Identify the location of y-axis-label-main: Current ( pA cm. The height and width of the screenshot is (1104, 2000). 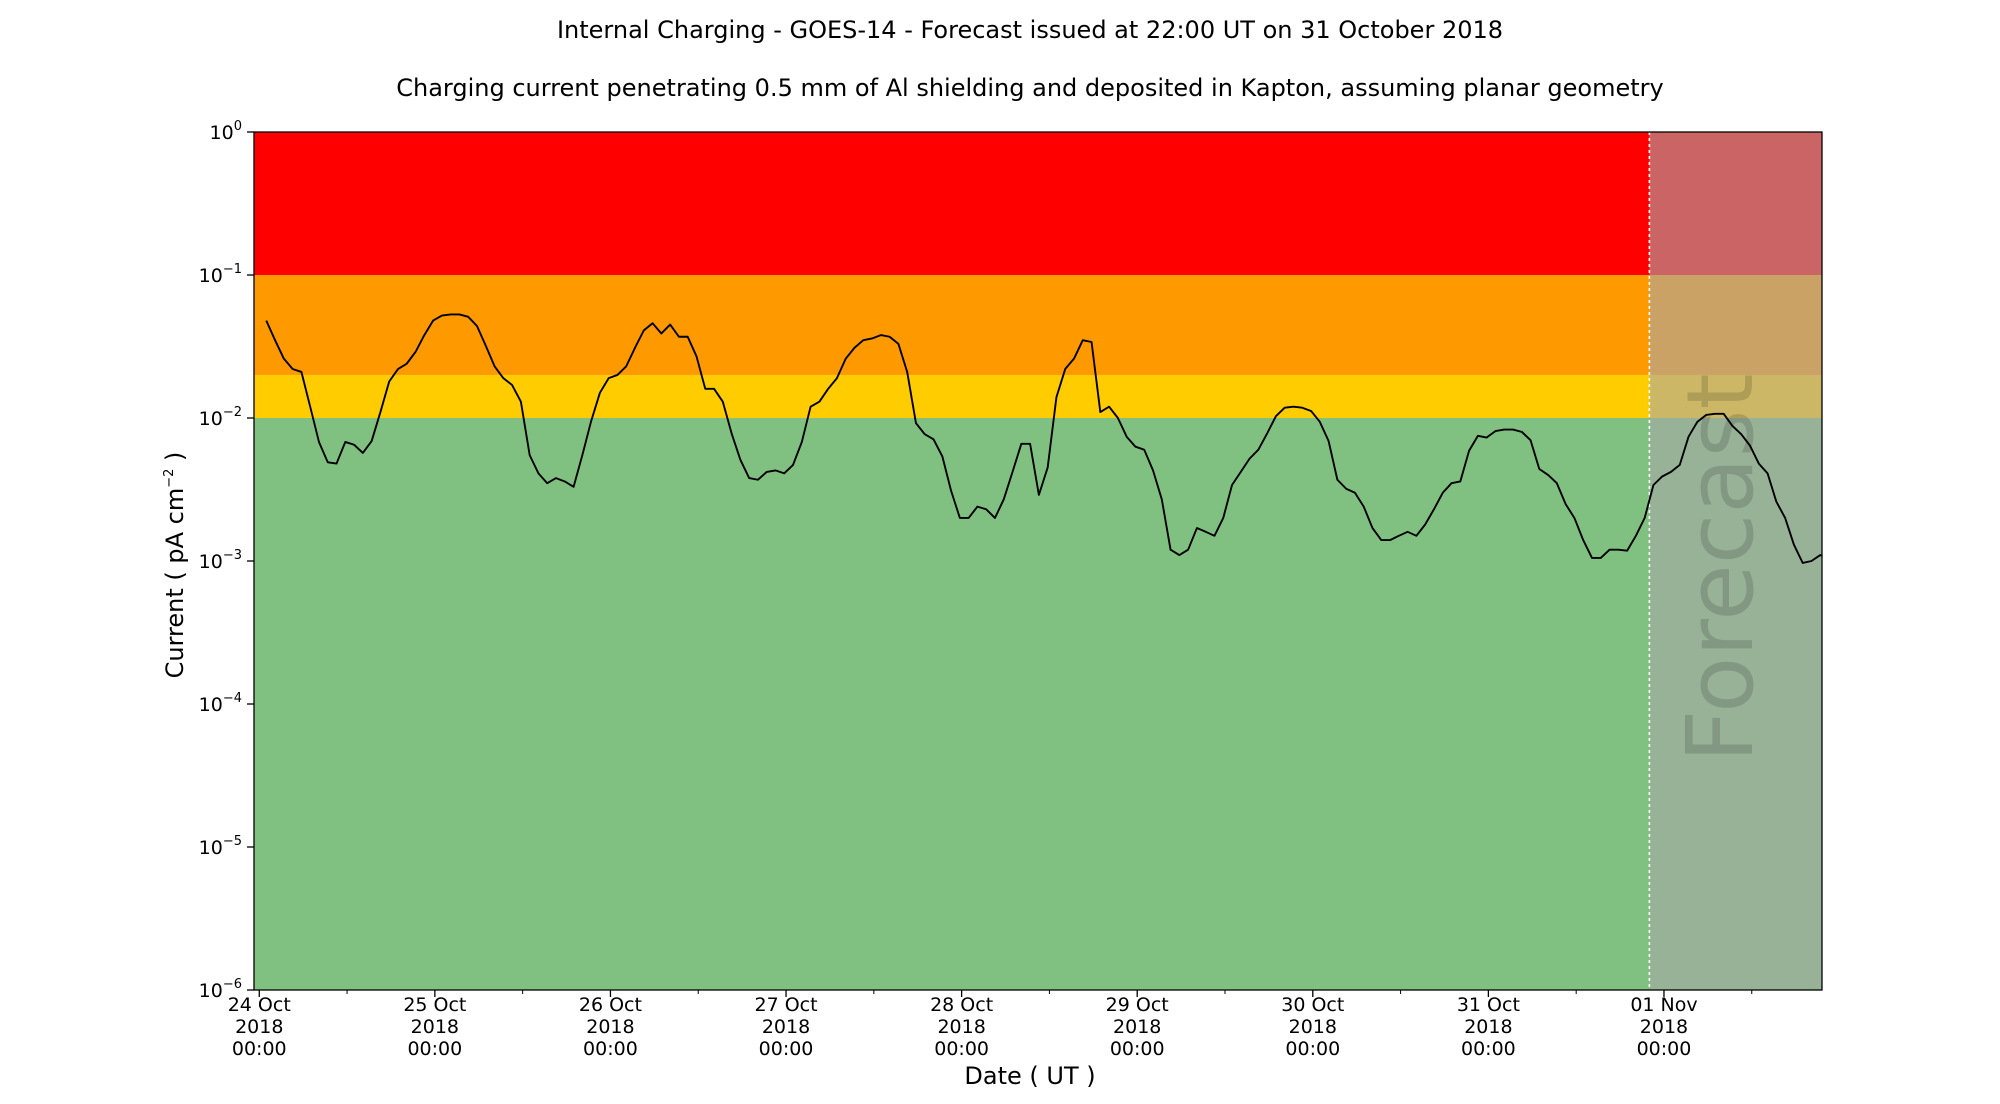
(175, 583).